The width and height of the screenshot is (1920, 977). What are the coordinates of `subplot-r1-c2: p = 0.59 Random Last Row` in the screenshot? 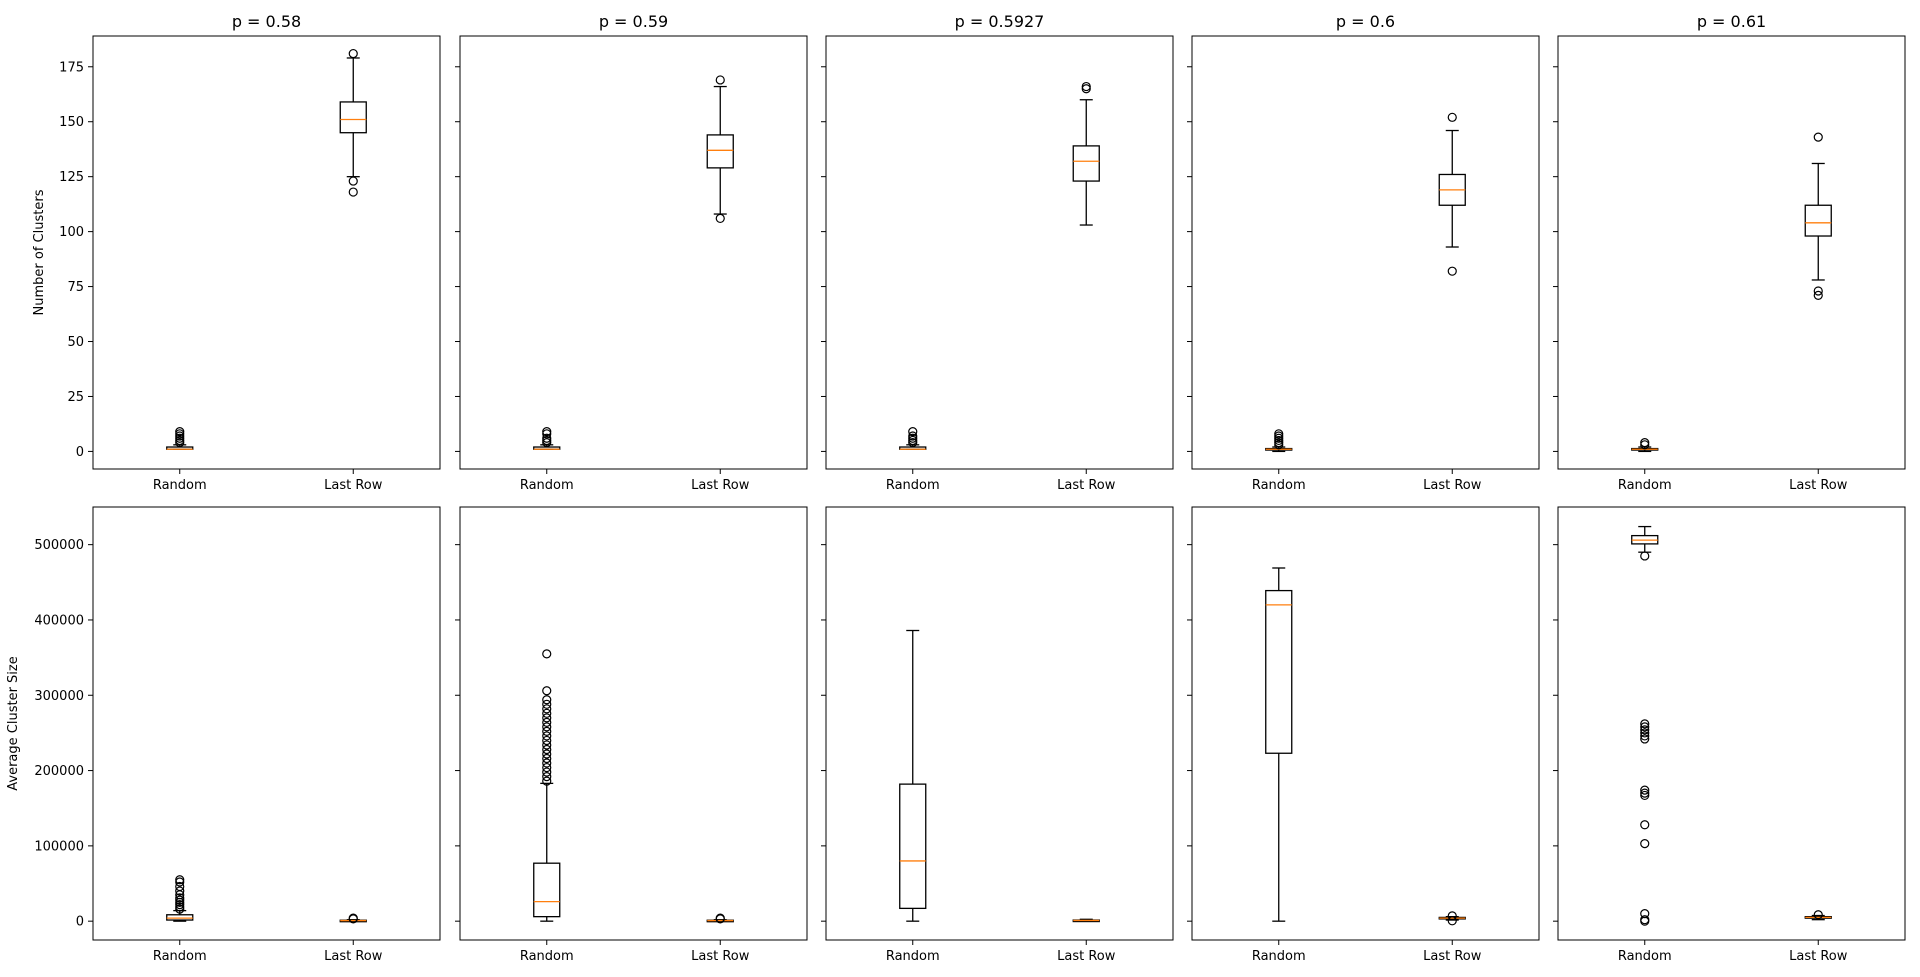 It's located at (631, 252).